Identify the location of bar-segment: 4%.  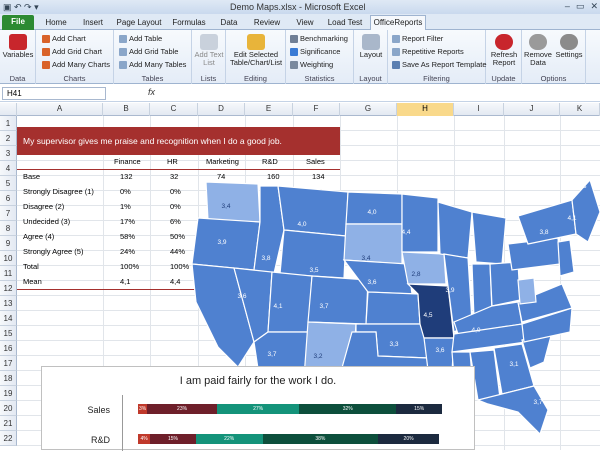
(144, 439).